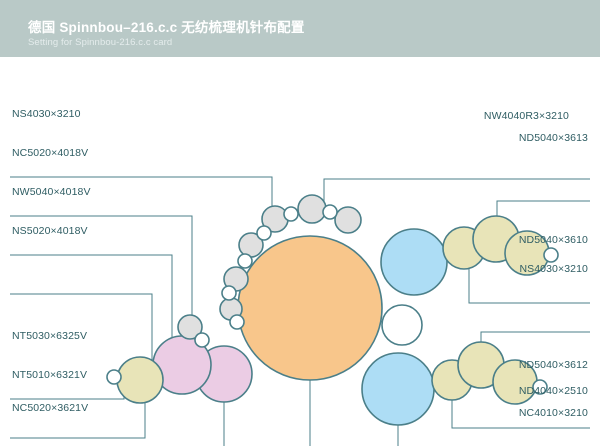  I want to click on roller-small-circle-lr, so click(540, 387).